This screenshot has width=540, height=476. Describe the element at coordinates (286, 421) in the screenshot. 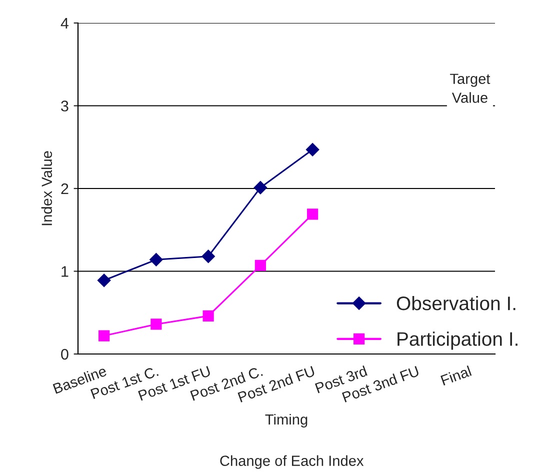

I see `x-axis-title: Timing` at that location.